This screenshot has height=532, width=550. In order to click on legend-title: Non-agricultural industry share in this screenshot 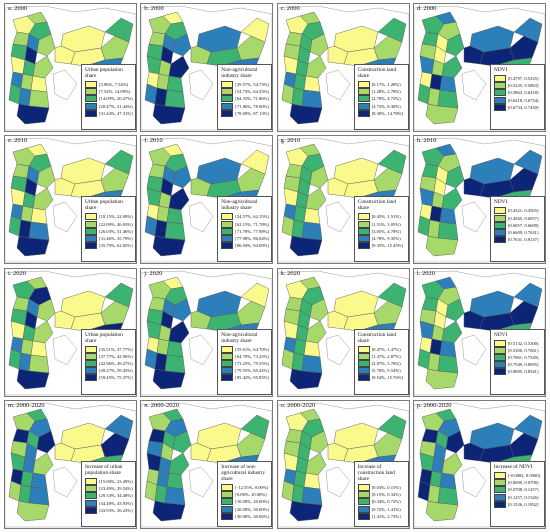, I will do `click(239, 337)`.